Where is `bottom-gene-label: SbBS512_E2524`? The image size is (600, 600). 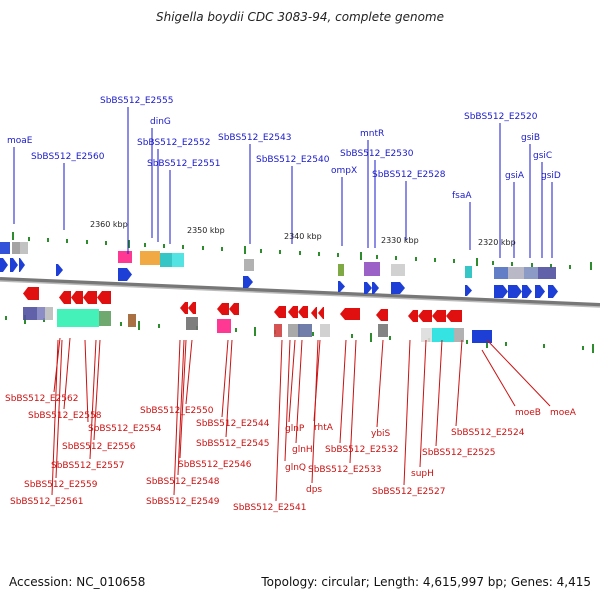 bottom-gene-label: SbBS512_E2524 is located at coordinates (488, 433).